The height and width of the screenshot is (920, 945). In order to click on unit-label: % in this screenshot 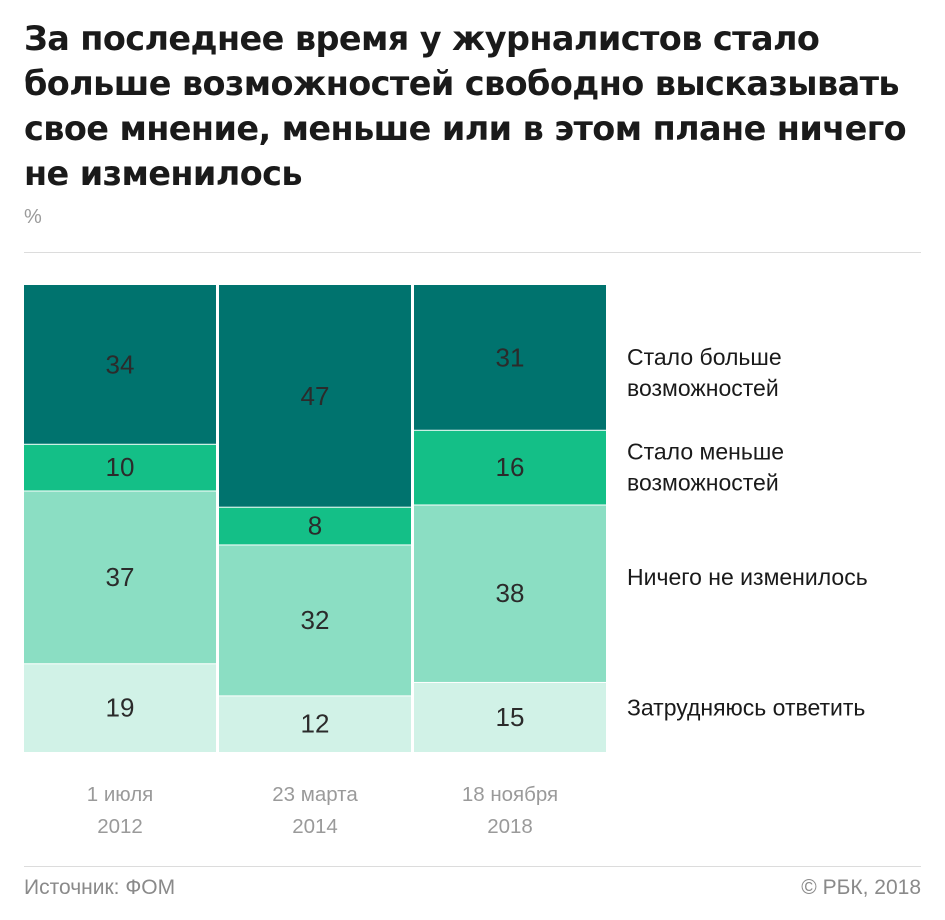, I will do `click(33, 217)`.